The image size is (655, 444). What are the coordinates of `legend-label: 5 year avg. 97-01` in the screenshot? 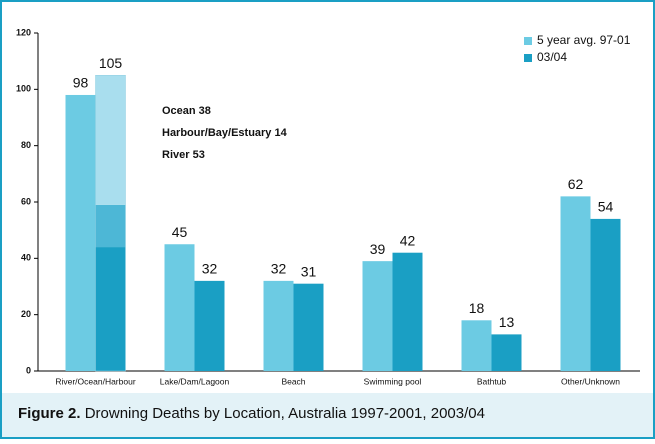 It's located at (584, 40).